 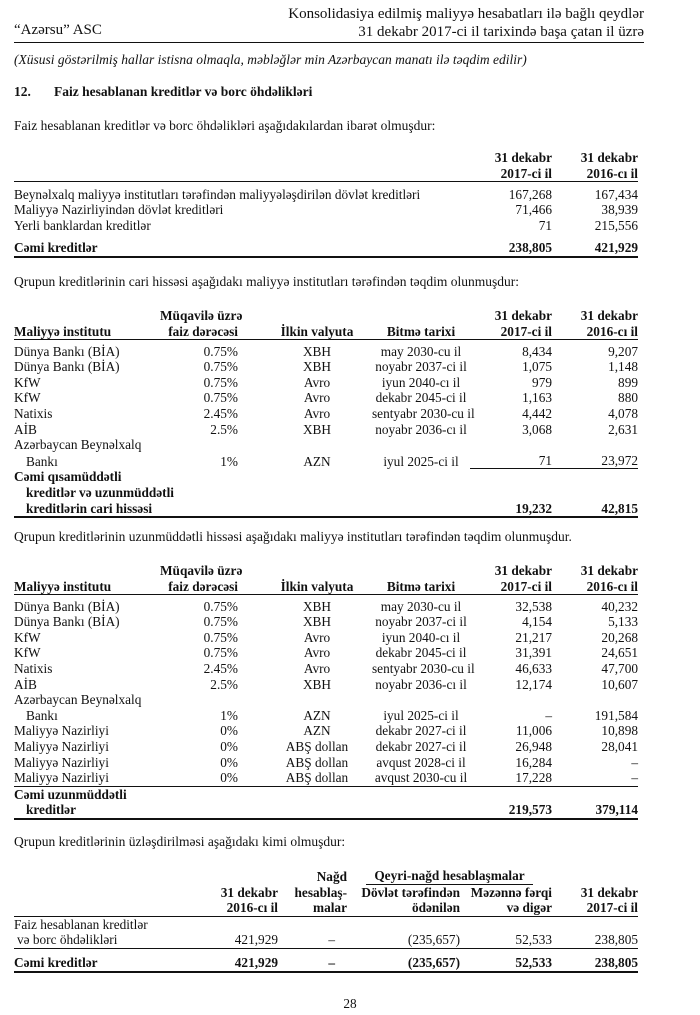 What do you see at coordinates (350, 1003) in the screenshot?
I see `page-number: 28` at bounding box center [350, 1003].